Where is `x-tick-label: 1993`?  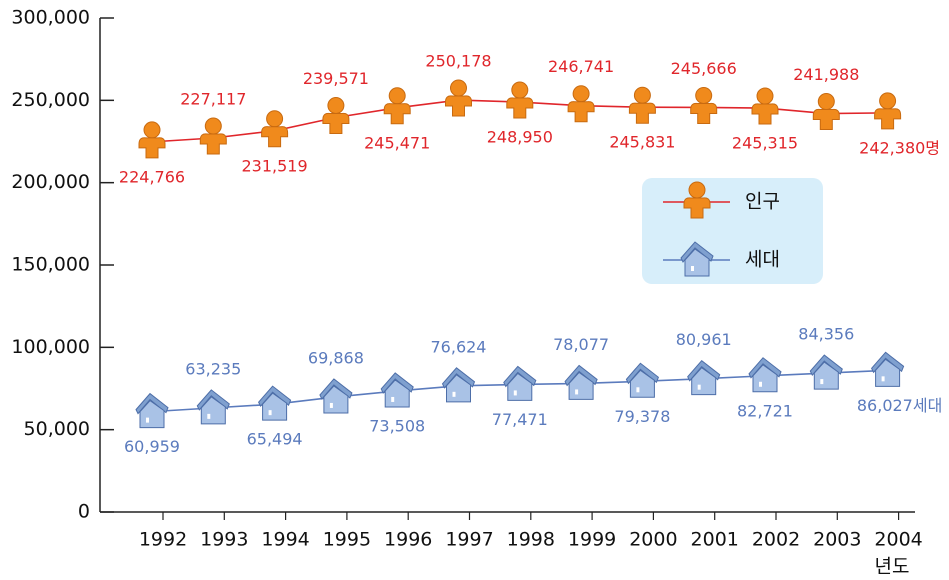 x-tick-label: 1993 is located at coordinates (224, 540).